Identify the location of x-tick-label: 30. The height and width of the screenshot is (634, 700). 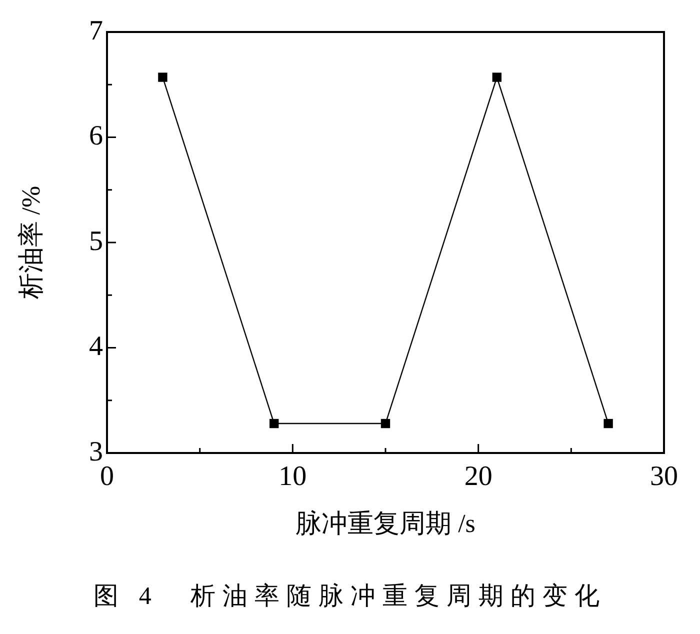
(664, 476).